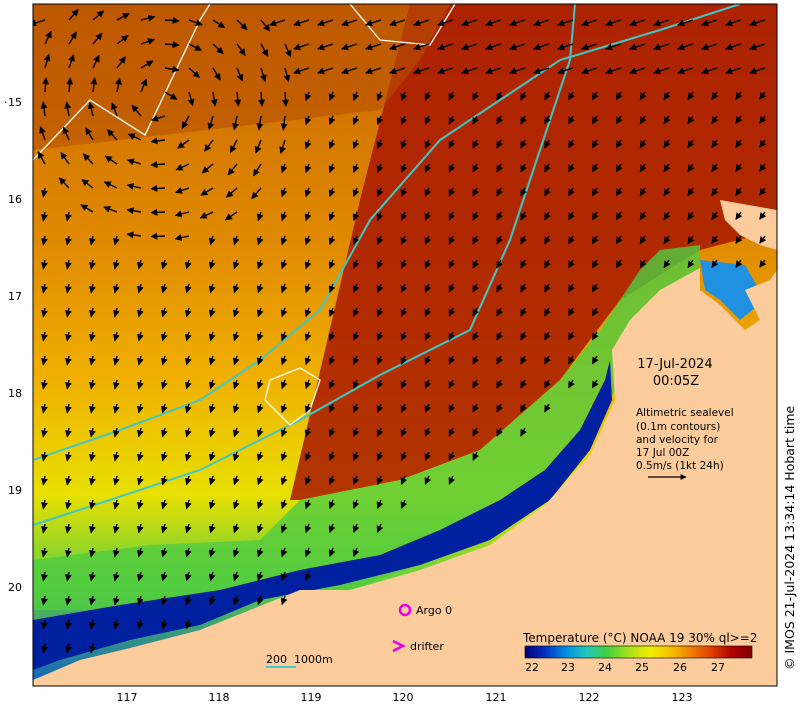 Image resolution: width=800 pixels, height=710 pixels. What do you see at coordinates (568, 667) in the screenshot?
I see `colorbar-tick: 23` at bounding box center [568, 667].